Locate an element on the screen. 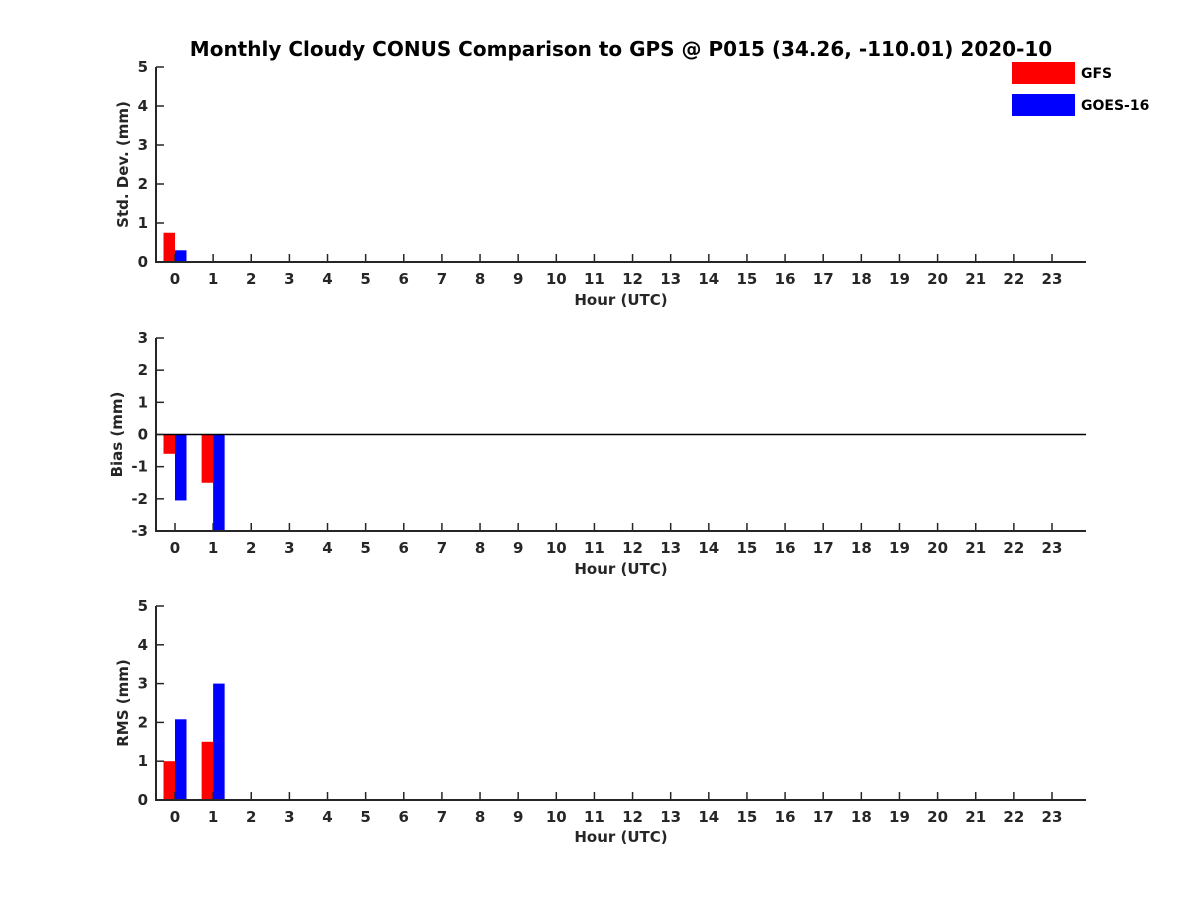 The height and width of the screenshot is (900, 1200). y-tick-label: -2 is located at coordinates (139, 499).